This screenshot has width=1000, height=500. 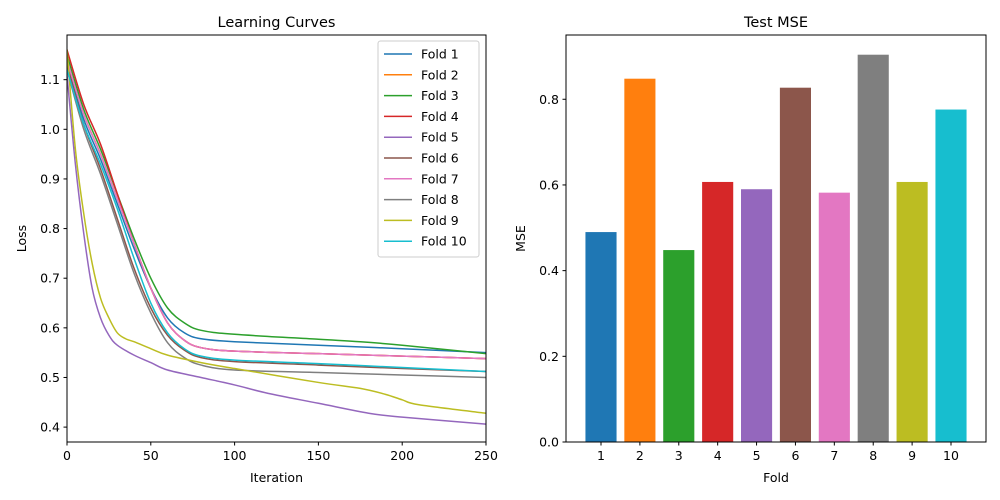 What do you see at coordinates (834, 455) in the screenshot?
I see `x-tick-label: 7` at bounding box center [834, 455].